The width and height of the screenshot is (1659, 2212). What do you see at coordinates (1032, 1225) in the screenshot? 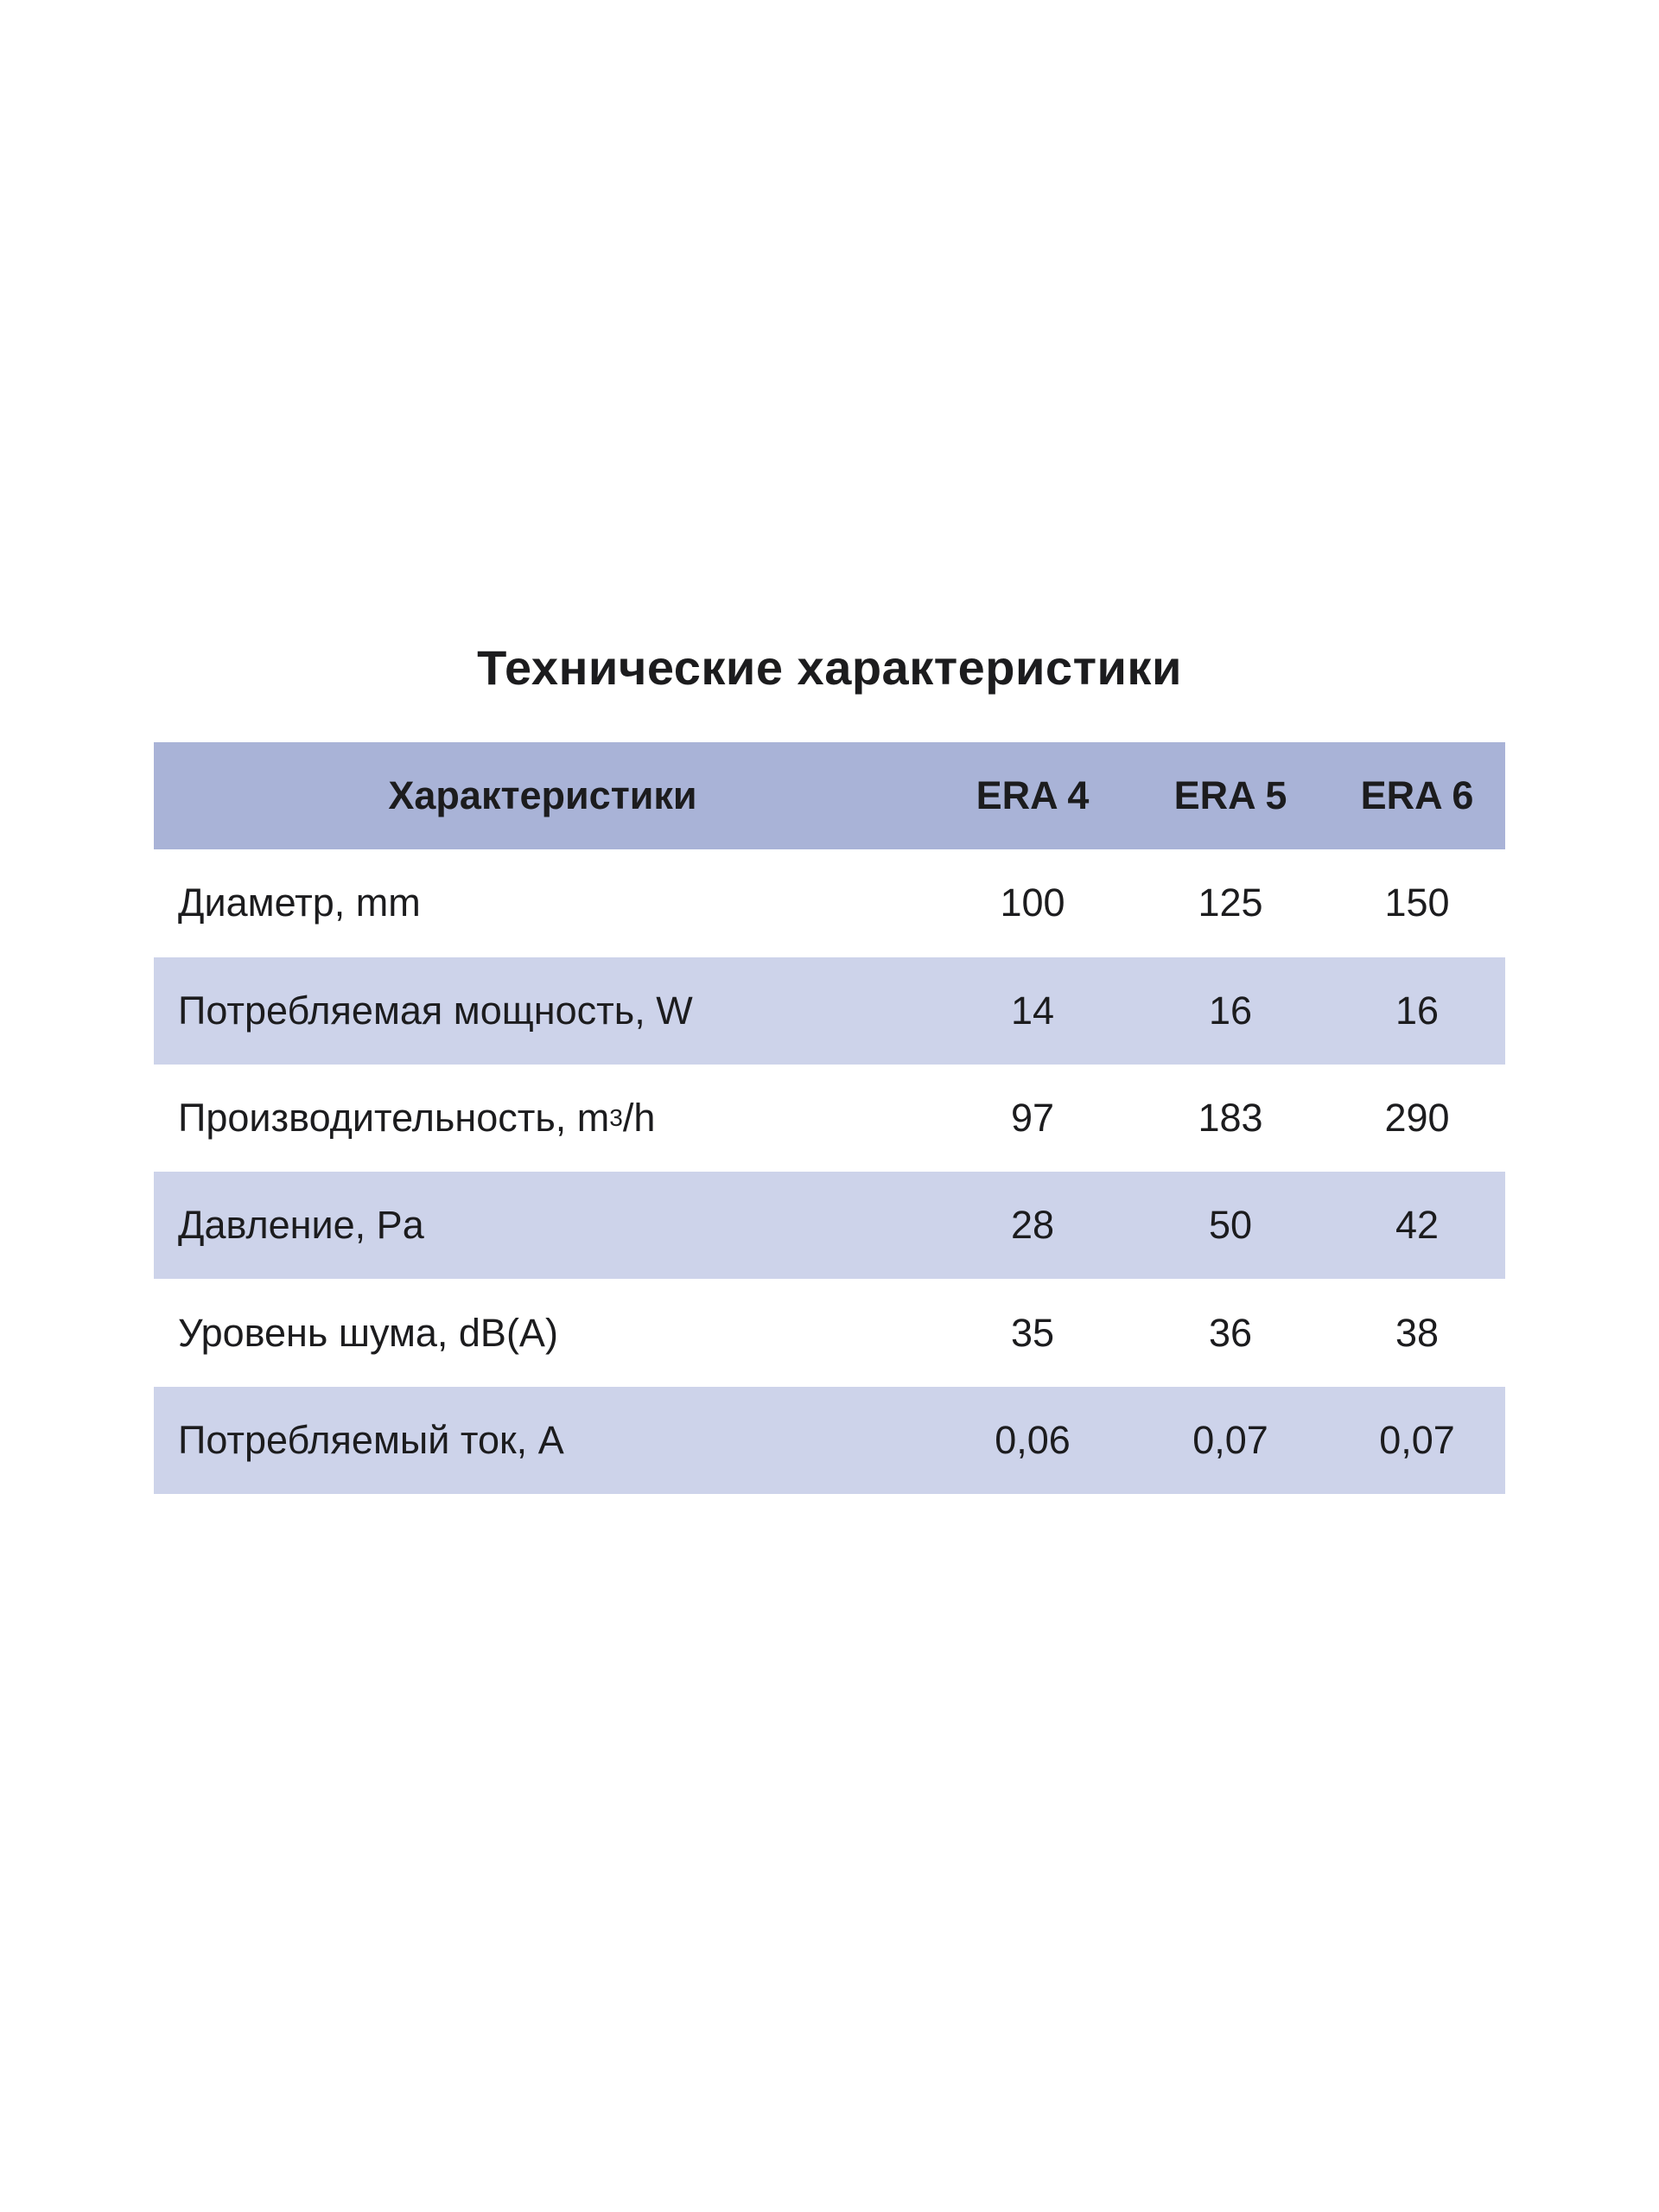
I see `cell-era-4: 28` at bounding box center [1032, 1225].